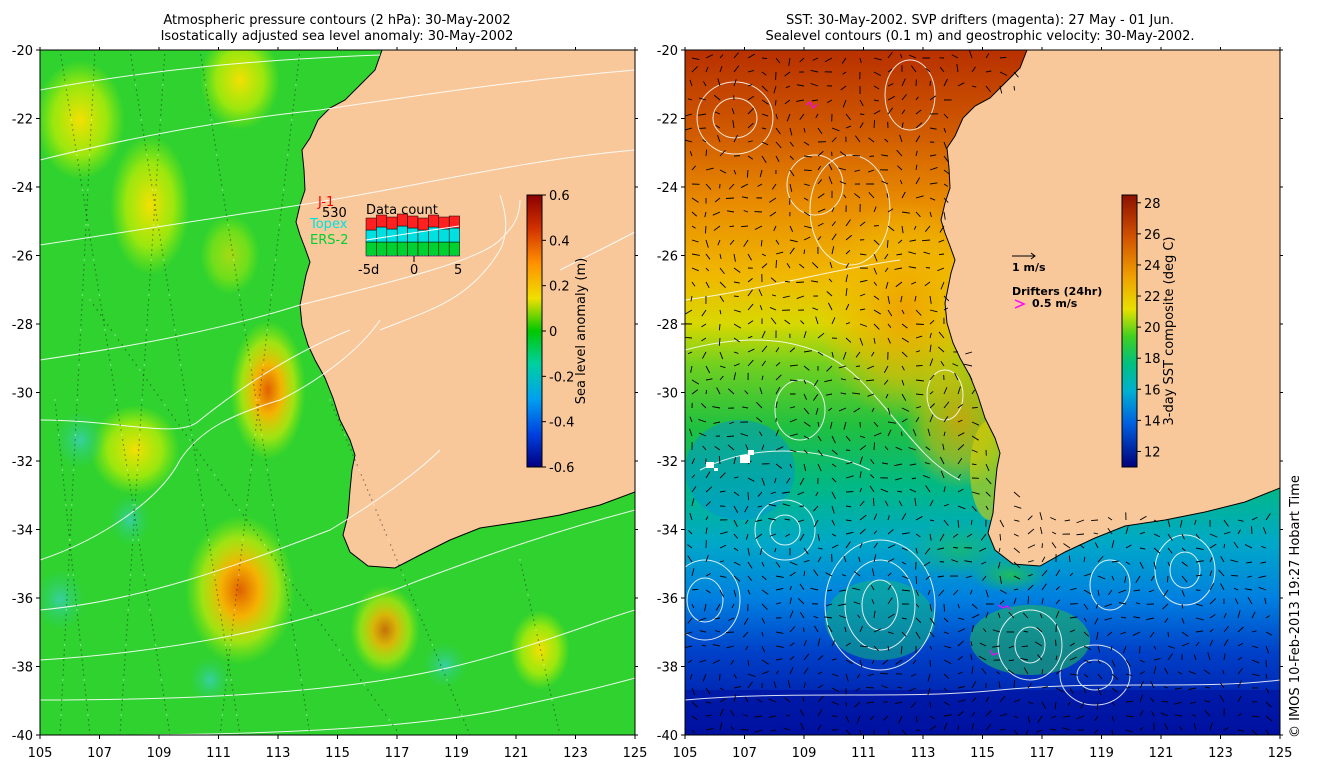 Image resolution: width=1320 pixels, height=780 pixels. I want to click on jason-count: 530, so click(334, 213).